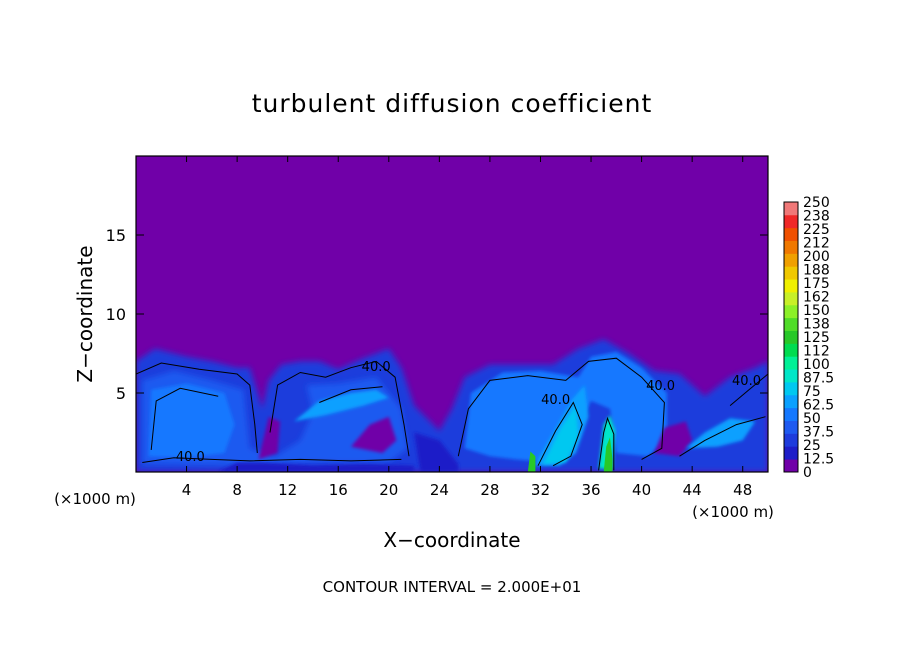  What do you see at coordinates (540, 490) in the screenshot?
I see `x-tick-label: 32` at bounding box center [540, 490].